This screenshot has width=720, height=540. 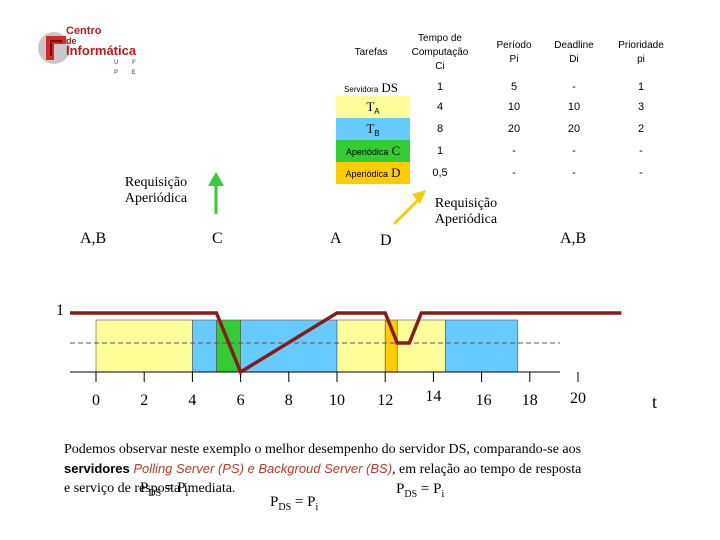 I want to click on cell-pr: 3, so click(x=641, y=107).